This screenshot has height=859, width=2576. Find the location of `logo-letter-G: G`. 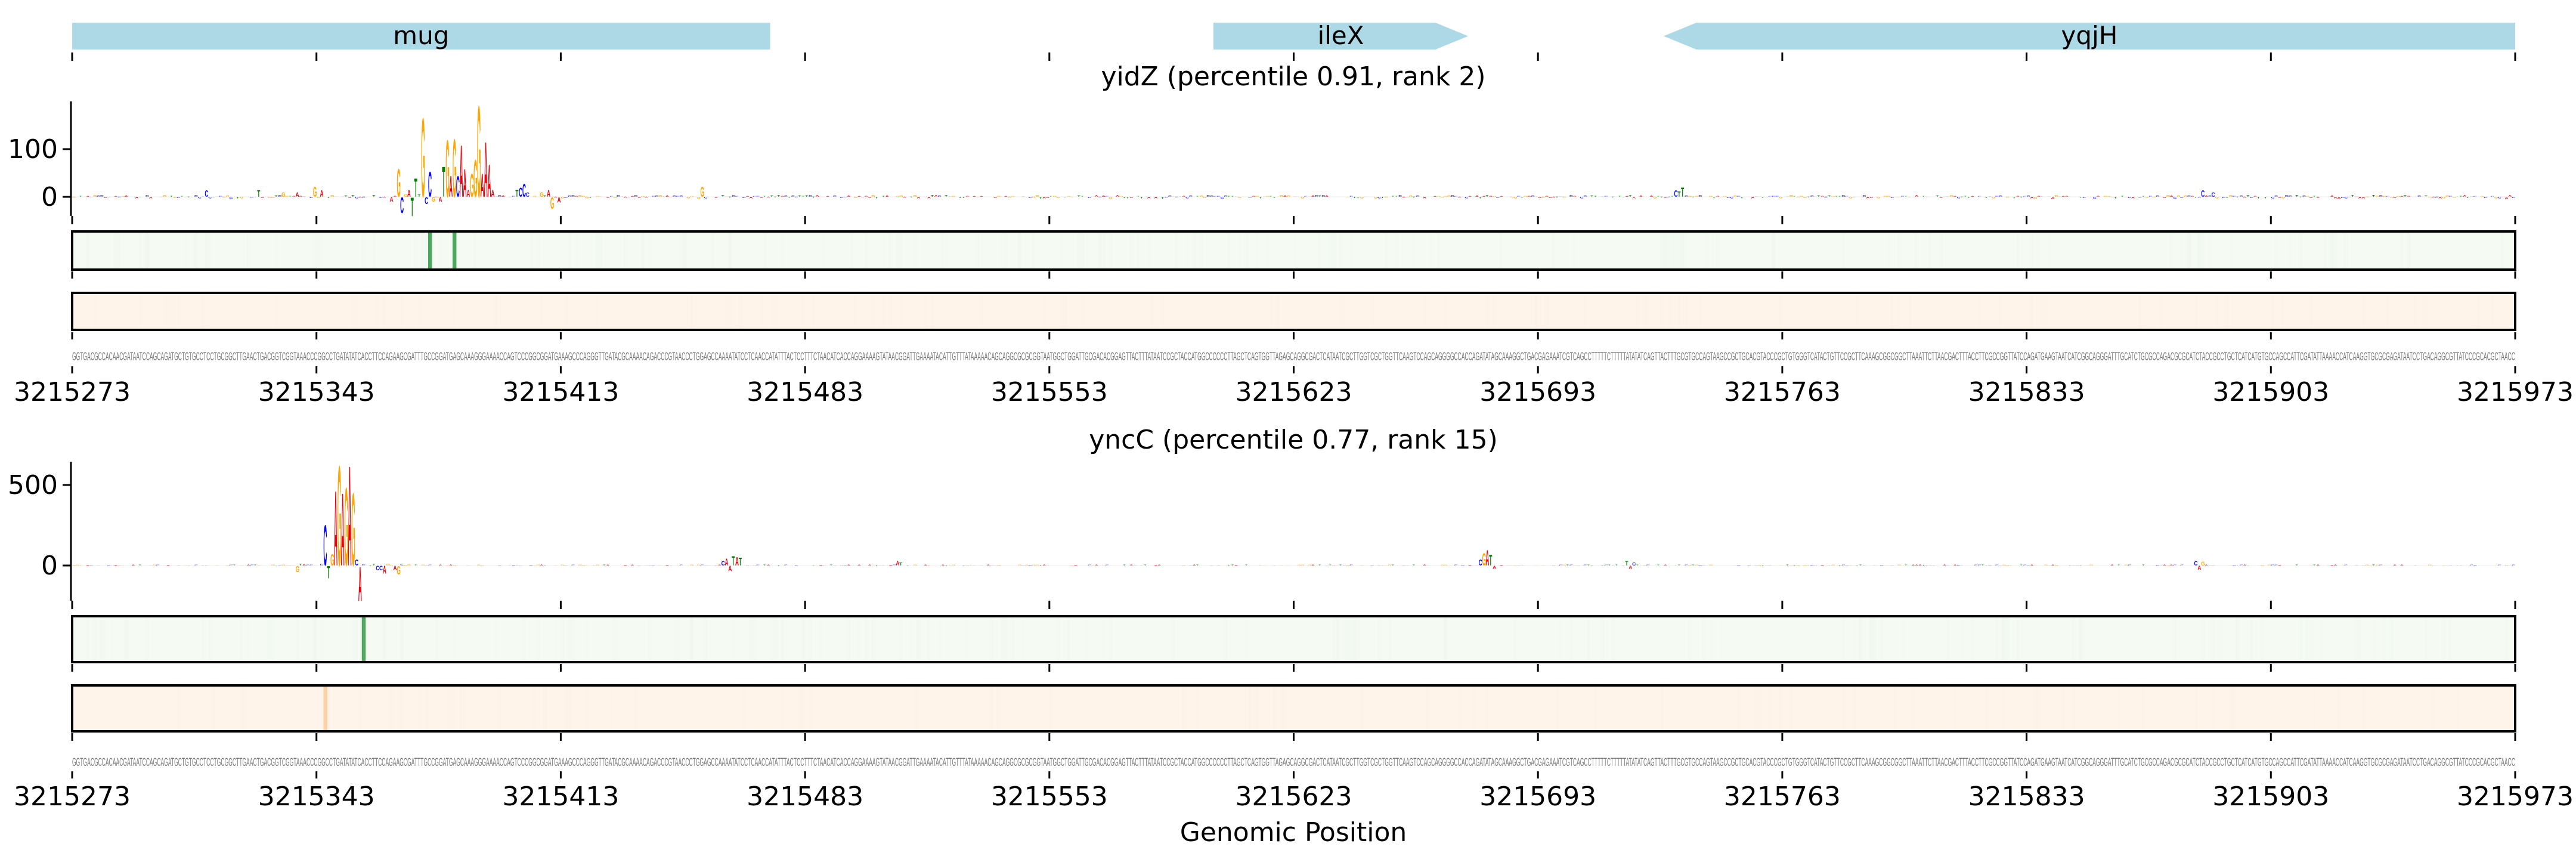

logo-letter-G: G is located at coordinates (479, 151).